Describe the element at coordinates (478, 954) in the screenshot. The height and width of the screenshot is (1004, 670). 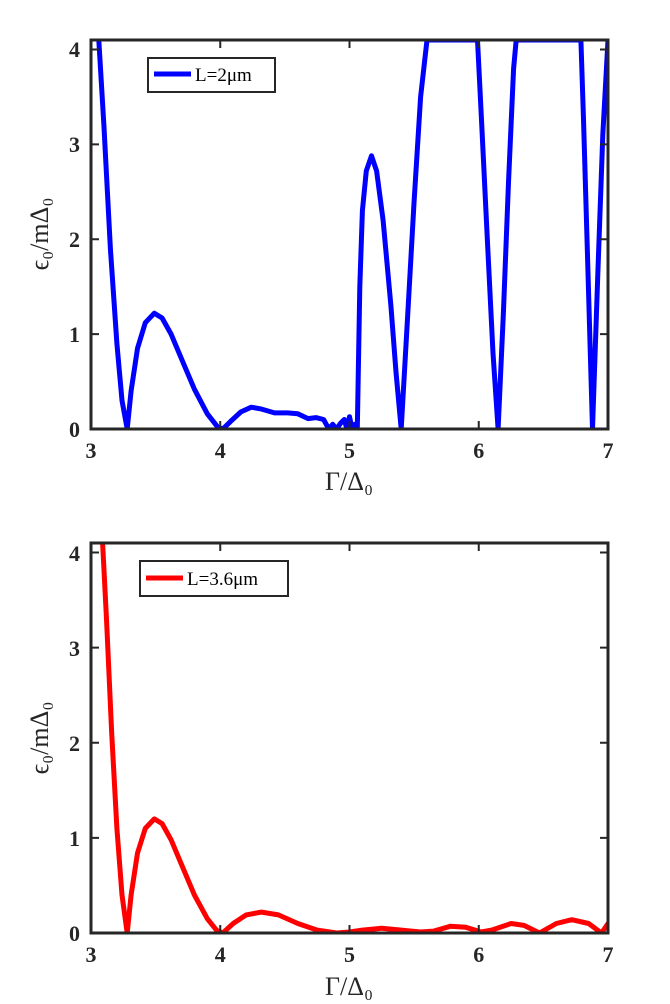
I see `bottom-x-tick-label: 6` at that location.